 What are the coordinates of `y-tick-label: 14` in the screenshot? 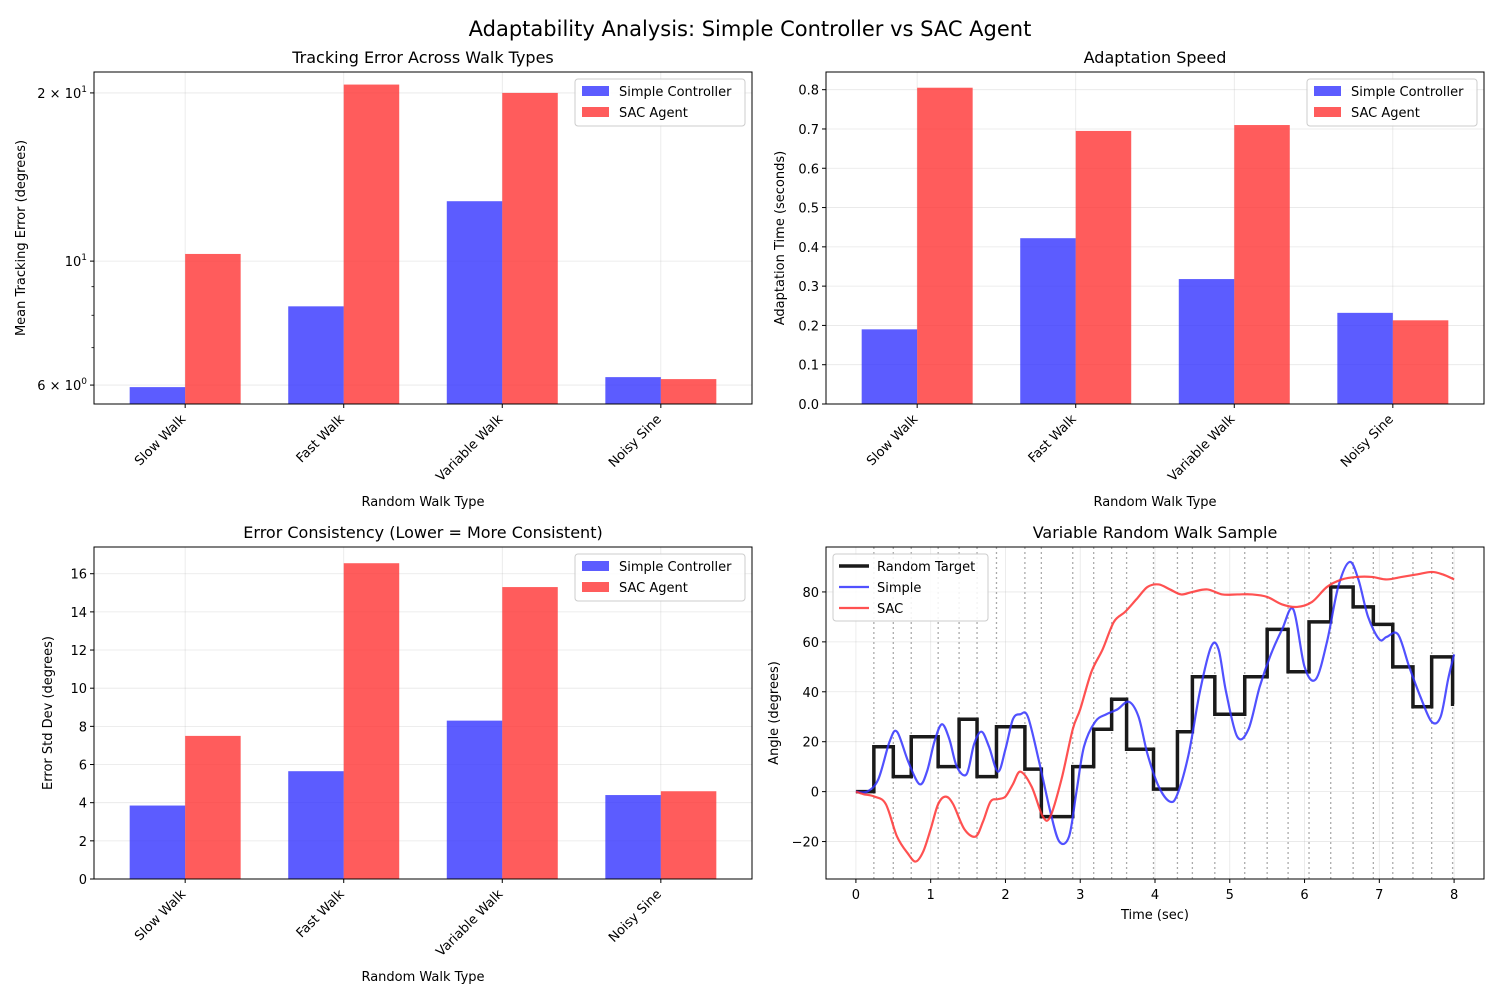 It's located at (78, 613).